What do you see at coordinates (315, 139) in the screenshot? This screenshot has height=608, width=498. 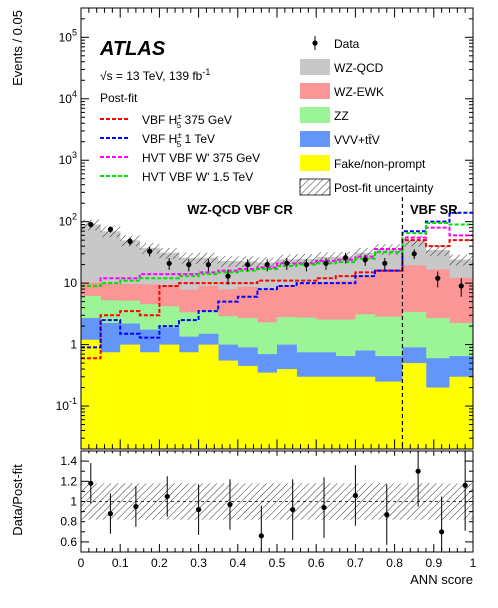 I see `legend-swatch-vvv` at bounding box center [315, 139].